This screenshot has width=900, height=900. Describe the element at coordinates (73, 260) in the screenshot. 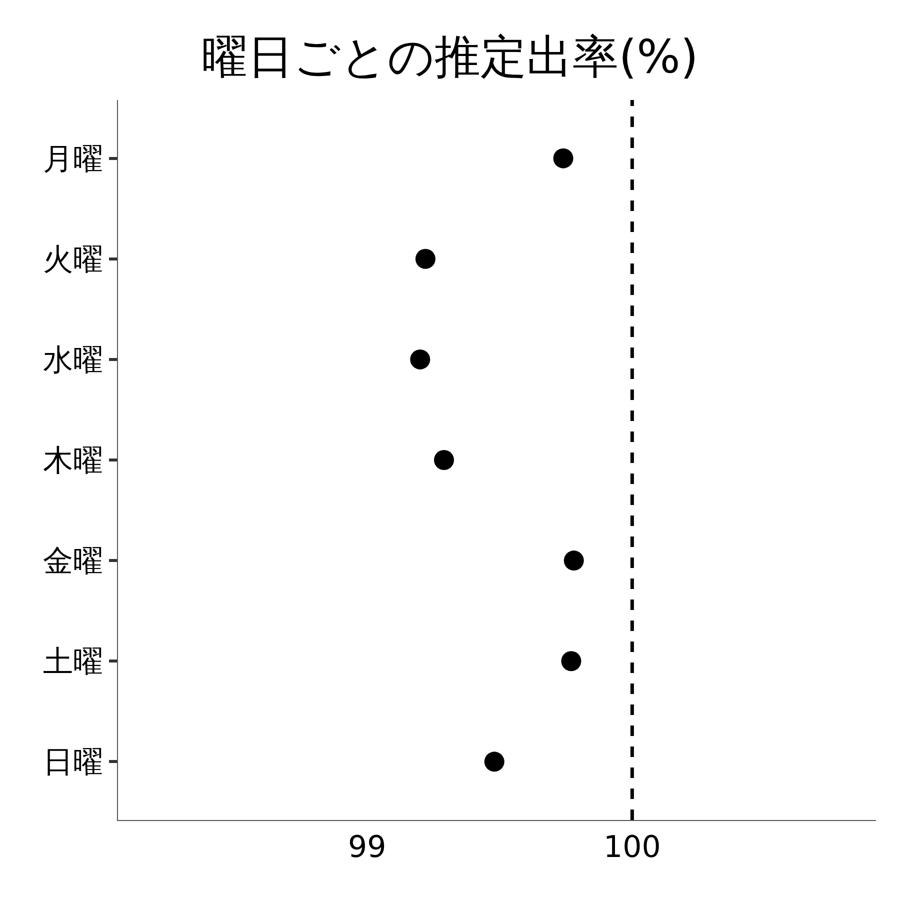

I see `y-tick-label: 火曜` at that location.